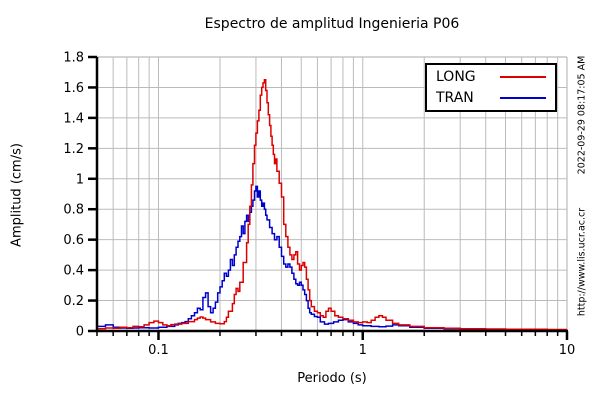 The height and width of the screenshot is (400, 600). Describe the element at coordinates (80, 179) in the screenshot. I see `y-tick-label: 1` at that location.